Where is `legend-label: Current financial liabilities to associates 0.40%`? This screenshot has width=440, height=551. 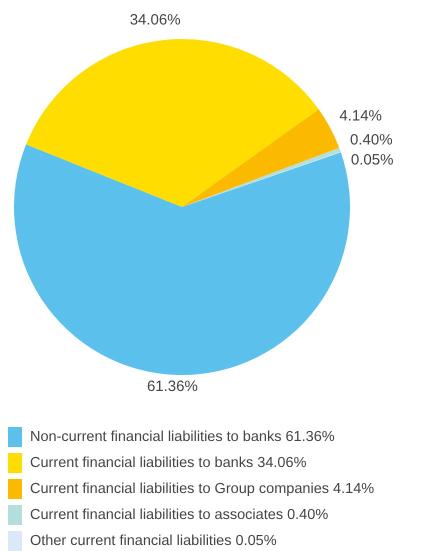 legend-label: Current financial liabilities to associates 0.40% is located at coordinates (179, 514).